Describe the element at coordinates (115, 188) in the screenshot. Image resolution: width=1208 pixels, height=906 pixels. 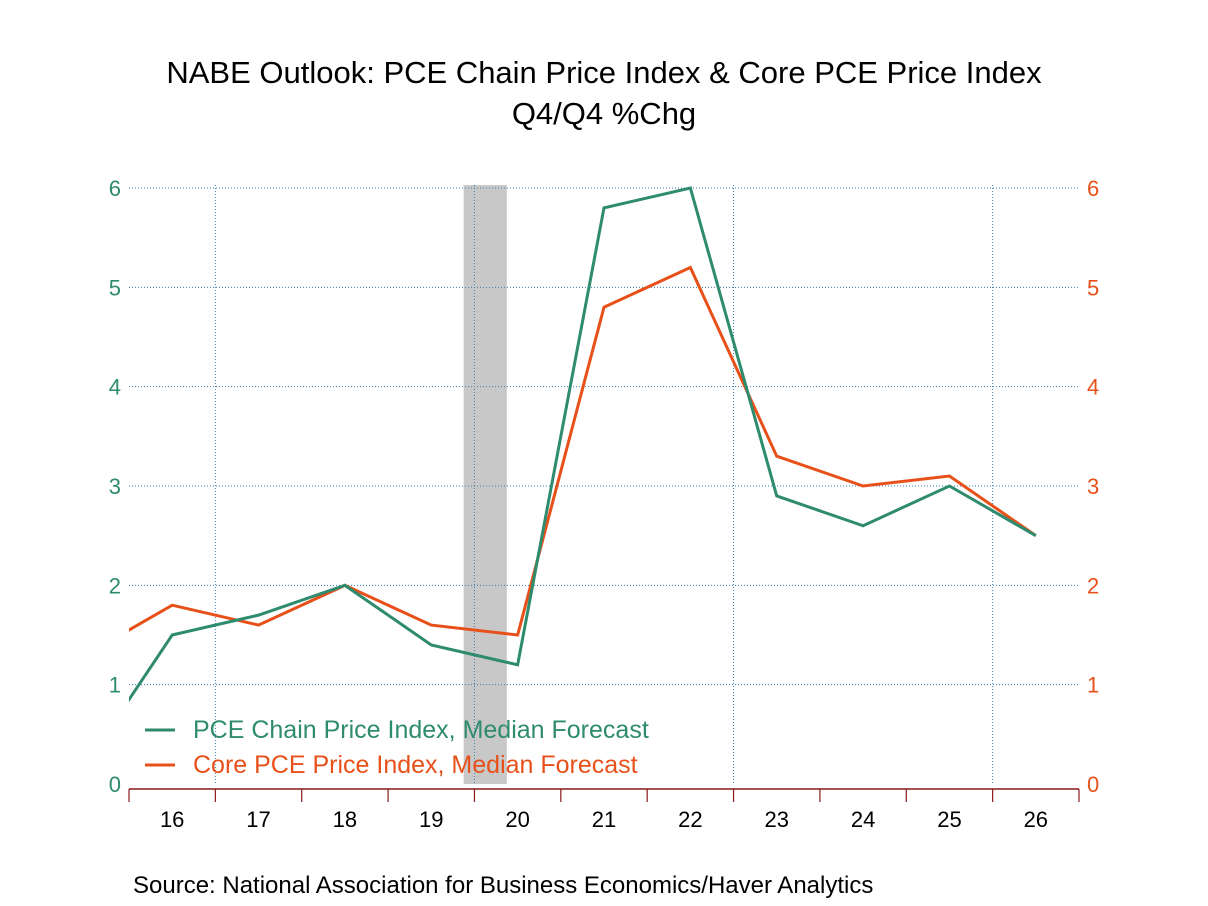
I see `y-tick-label-left: 6` at that location.